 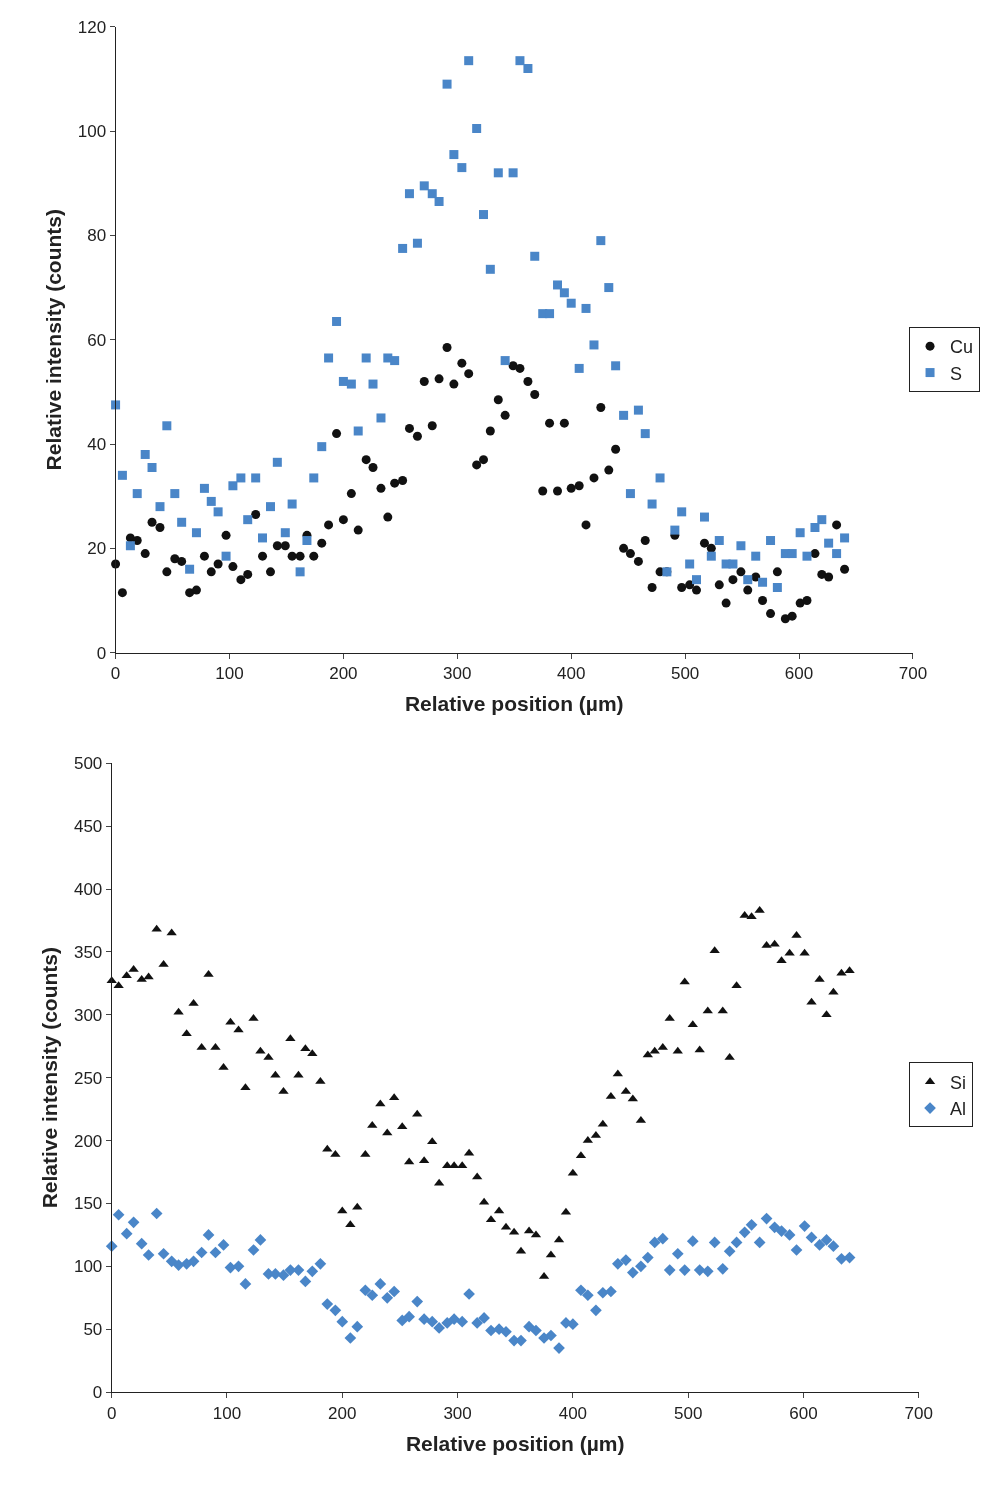 What do you see at coordinates (88, 952) in the screenshot?
I see `y-tick-label: 350` at bounding box center [88, 952].